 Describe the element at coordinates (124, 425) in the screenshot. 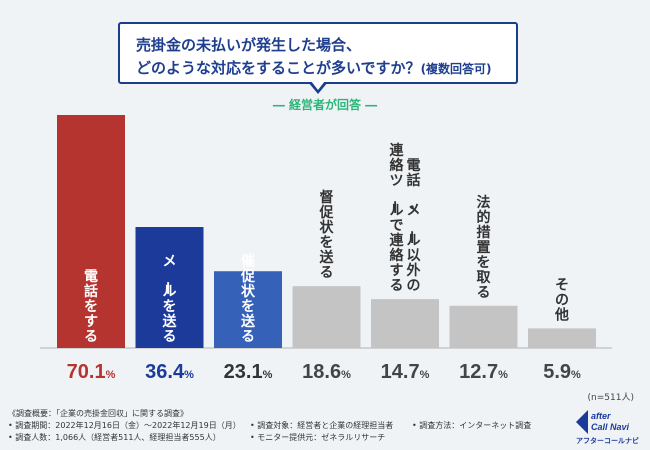

I see `footnote-period: • 調査期間：2022年12月16日（金）～2022年12月19日（月）` at that location.